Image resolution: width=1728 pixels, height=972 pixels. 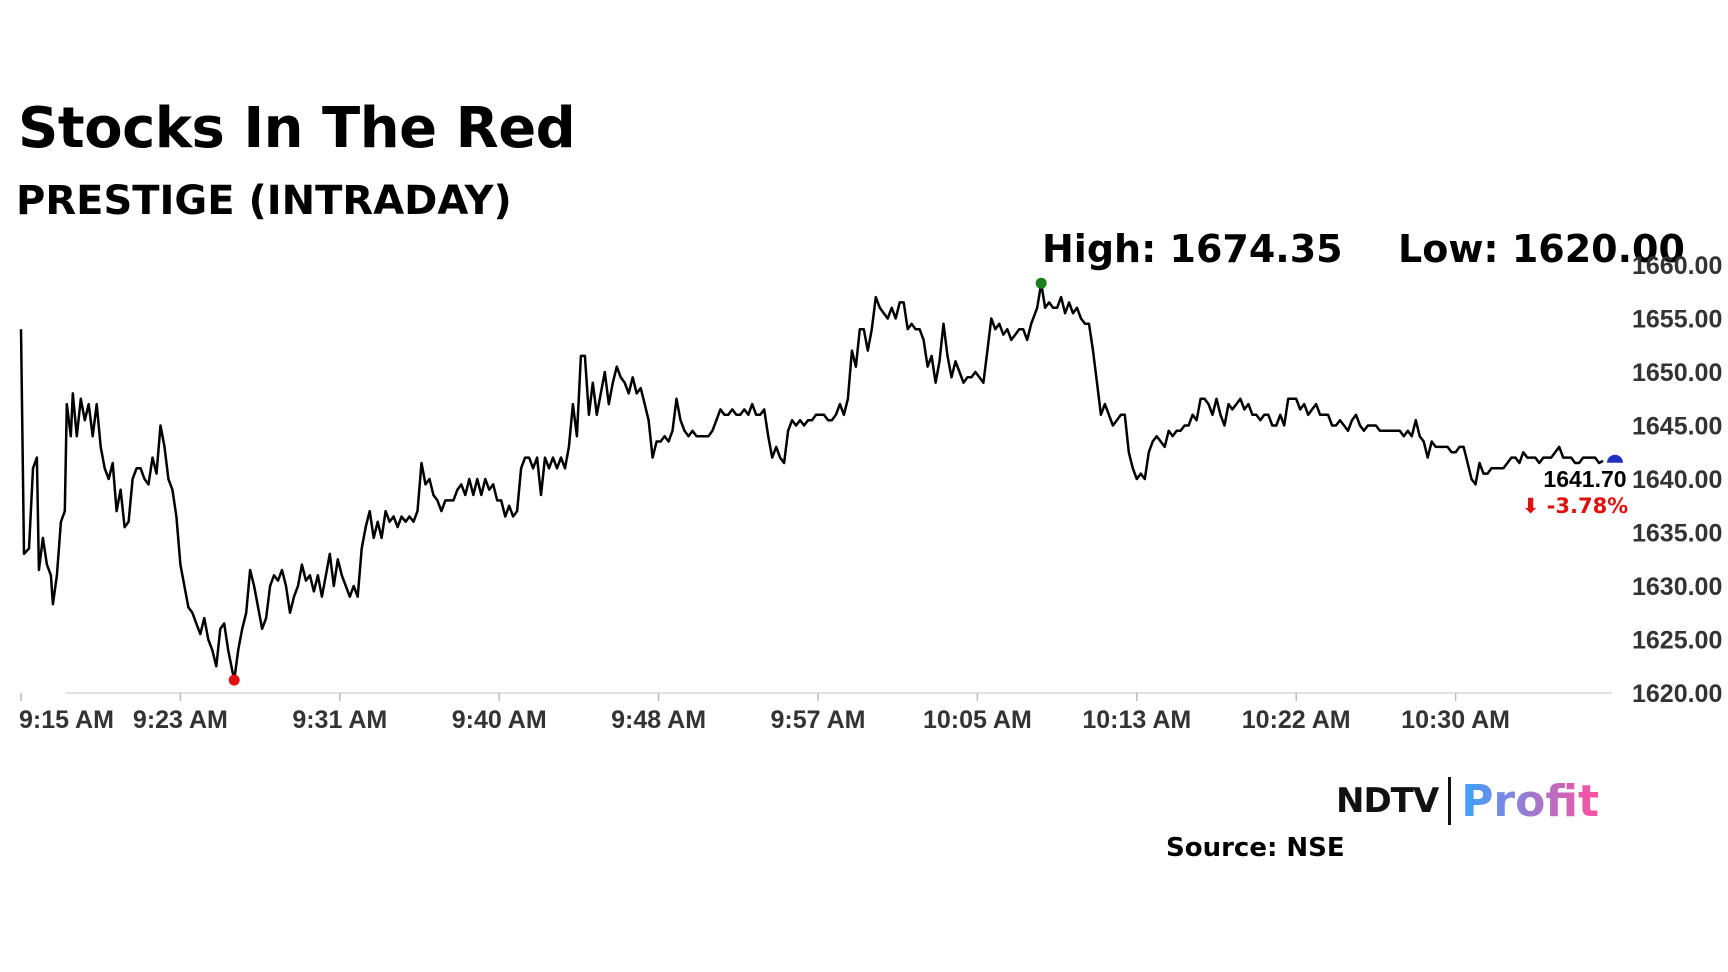 I want to click on x-tick-label: 9:15 AM, so click(x=66, y=720).